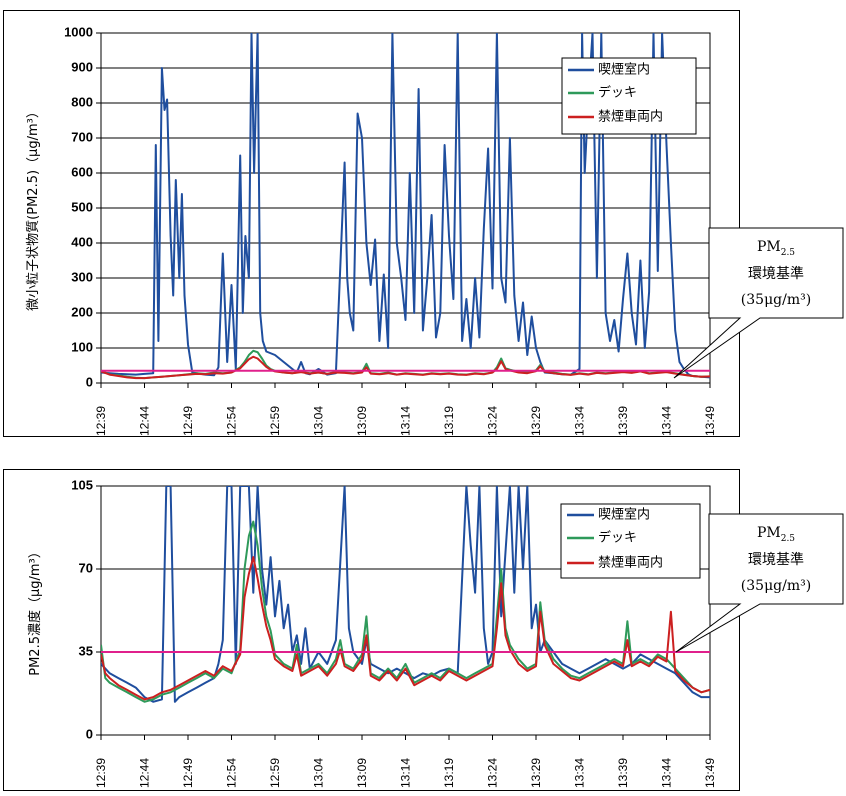  I want to click on y-tick-label: 900, so click(82, 66).